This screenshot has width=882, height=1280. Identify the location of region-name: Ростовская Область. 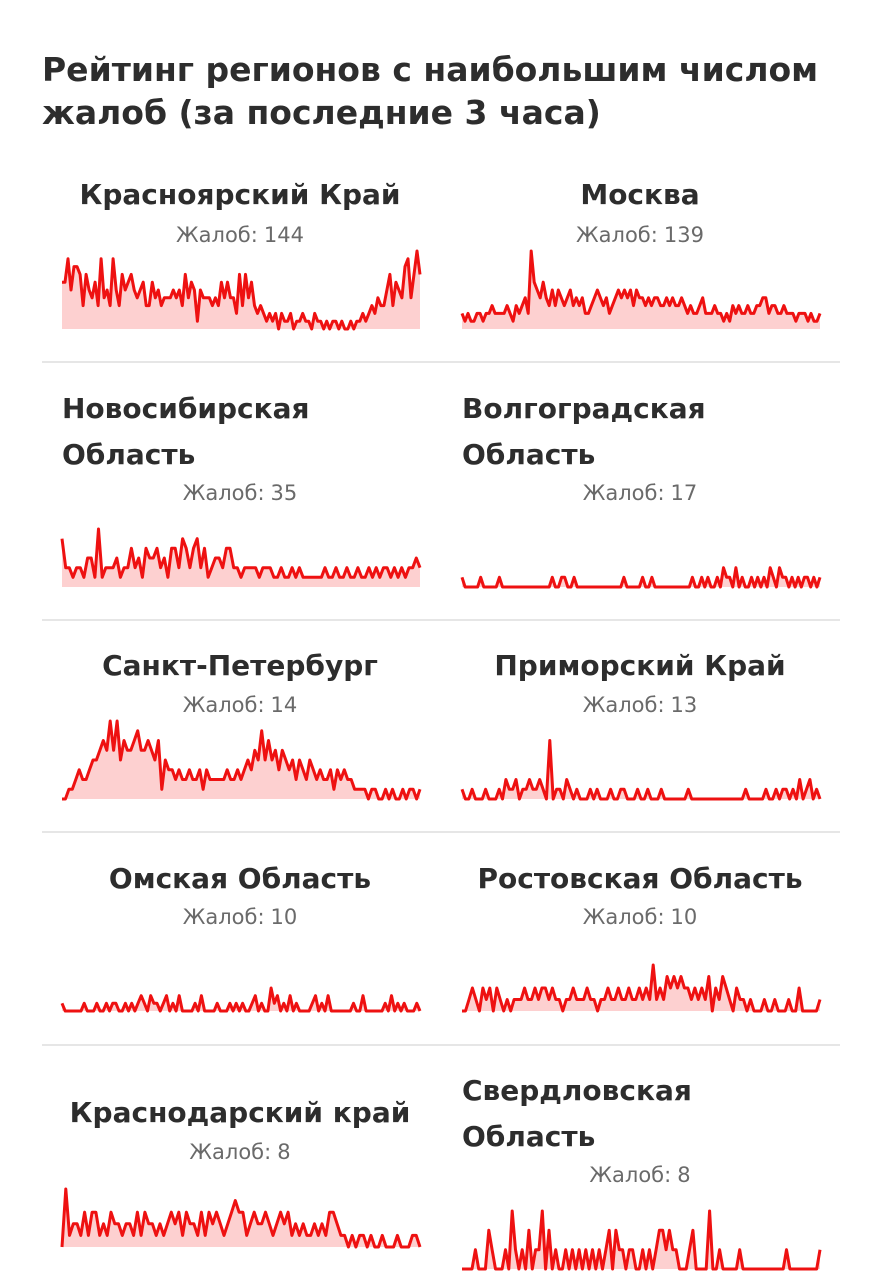
(640, 878).